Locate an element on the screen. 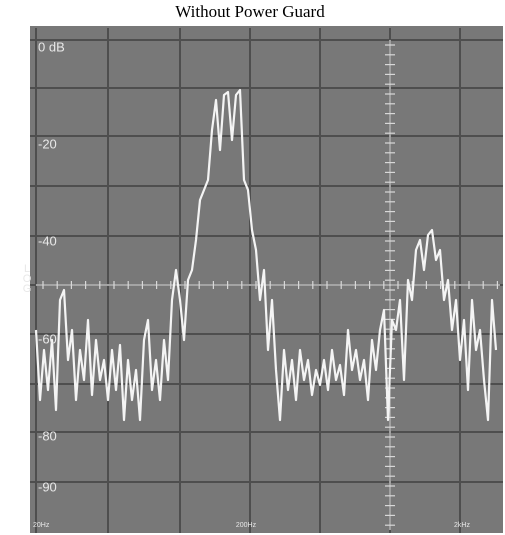 This screenshot has width=505, height=535. y-label: 0 dB is located at coordinates (51, 46).